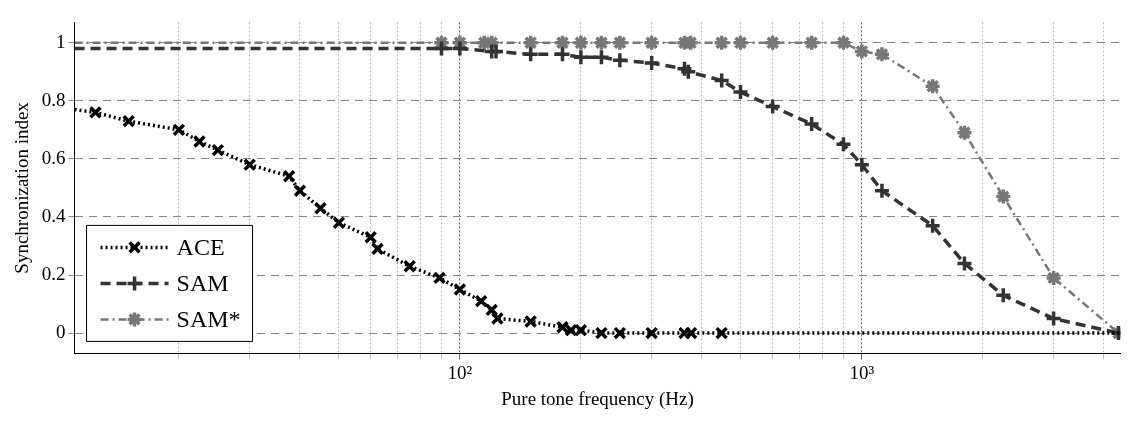 The image size is (1139, 423). I want to click on x-axis-title: Pure tone frequency (Hz), so click(597, 398).